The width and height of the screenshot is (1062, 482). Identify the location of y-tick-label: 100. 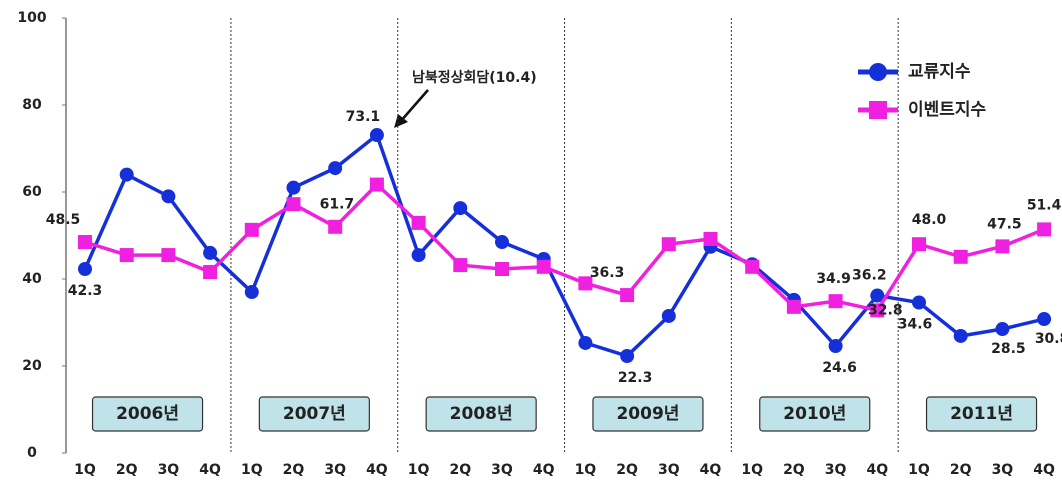
(31, 18).